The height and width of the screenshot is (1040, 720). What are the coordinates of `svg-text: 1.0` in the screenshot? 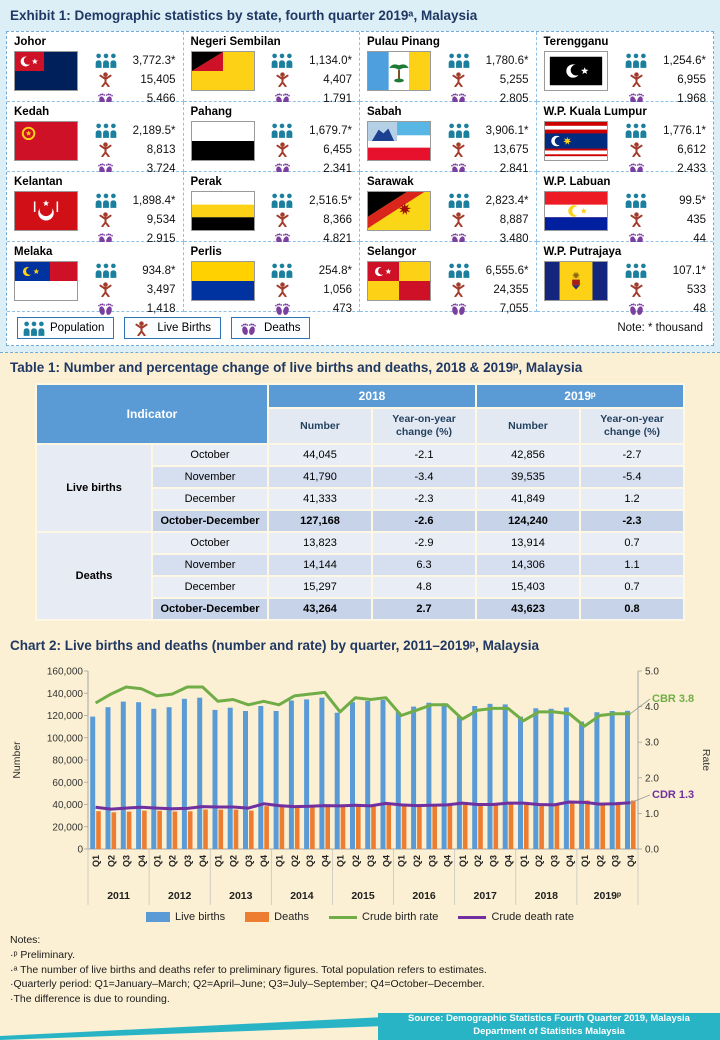 It's located at (652, 814).